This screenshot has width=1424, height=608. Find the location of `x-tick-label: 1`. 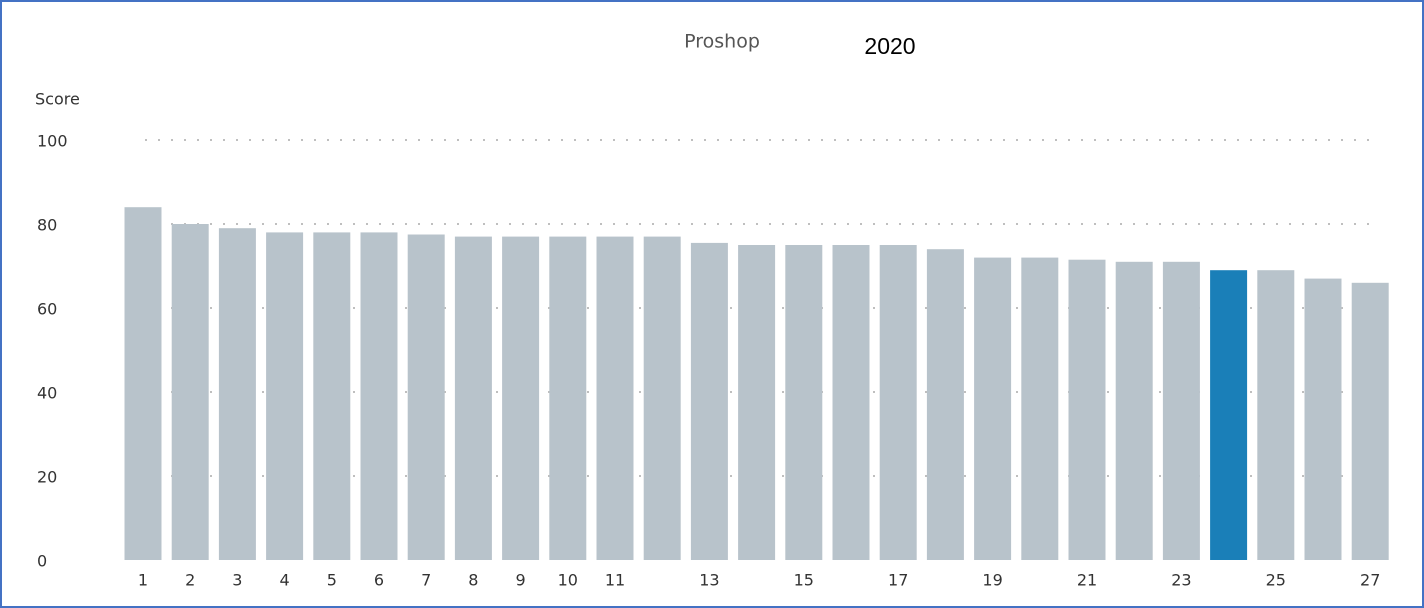

x-tick-label: 1 is located at coordinates (143, 580).